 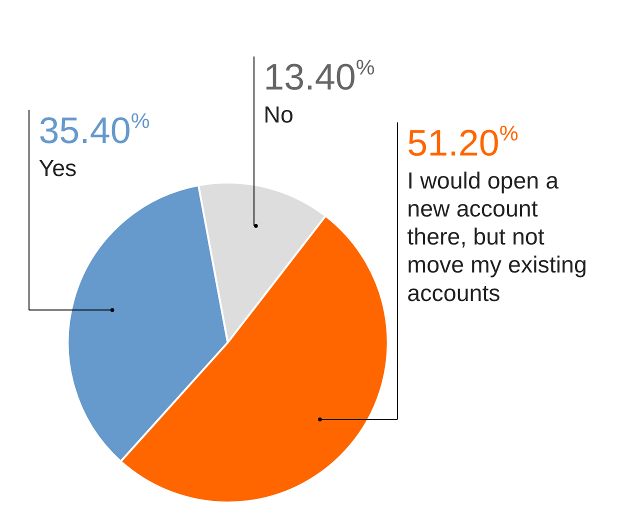 What do you see at coordinates (94, 130) in the screenshot?
I see `data-label: 35.40$^{%}$` at bounding box center [94, 130].